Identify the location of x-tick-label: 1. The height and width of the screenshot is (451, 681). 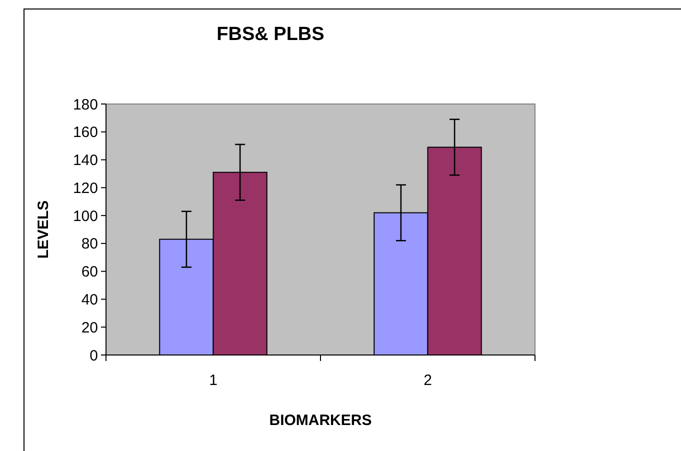
(213, 380).